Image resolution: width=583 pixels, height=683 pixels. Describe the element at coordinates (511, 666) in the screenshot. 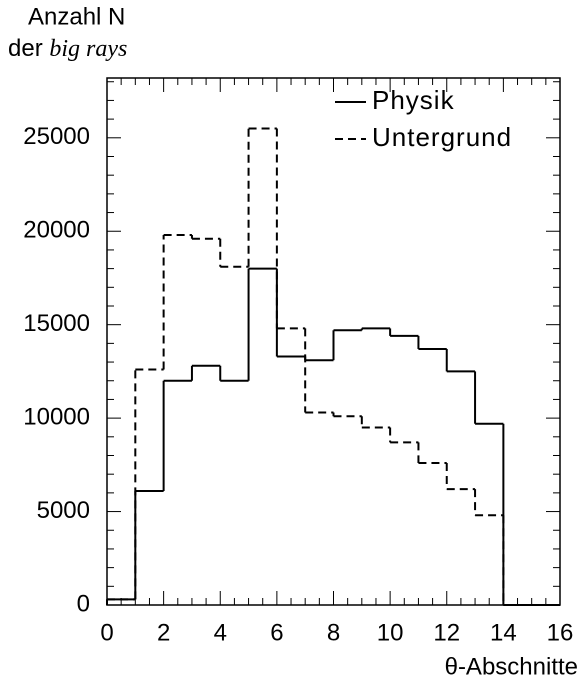

I see `x-axis-label: θ-Abschnitte` at that location.